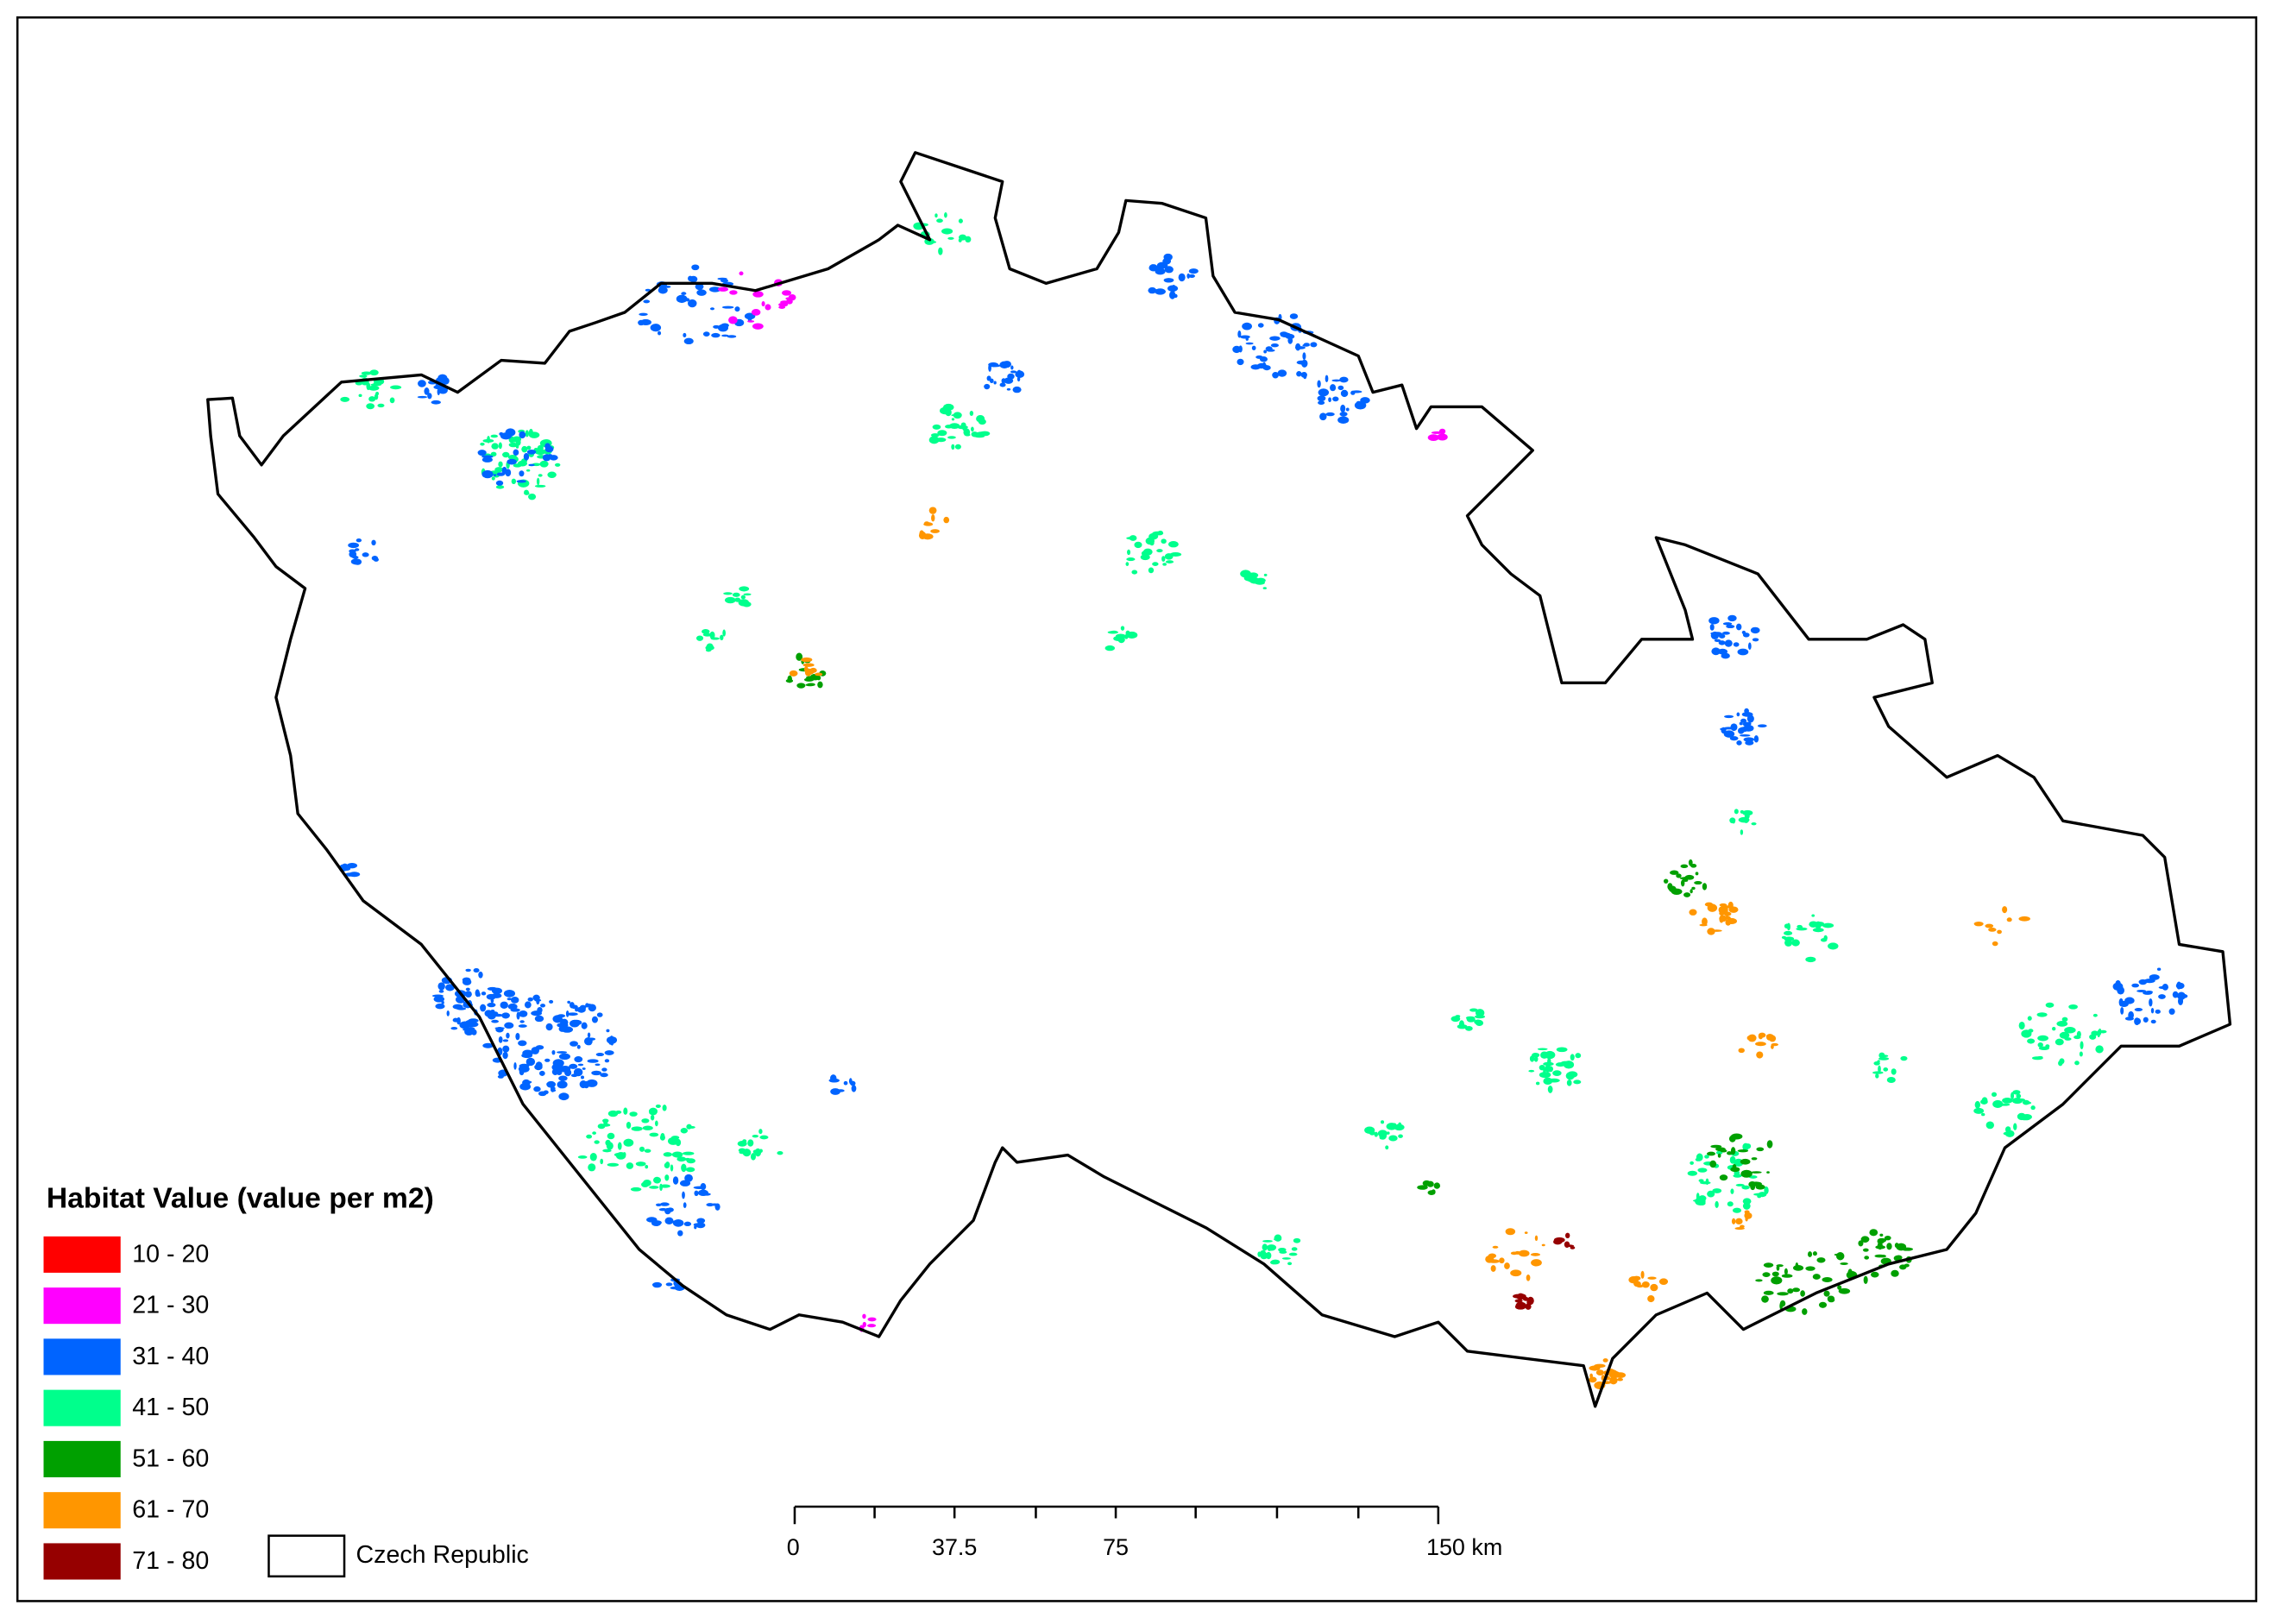 The image size is (2278, 1624). I want to click on scale-label: 0, so click(793, 1547).